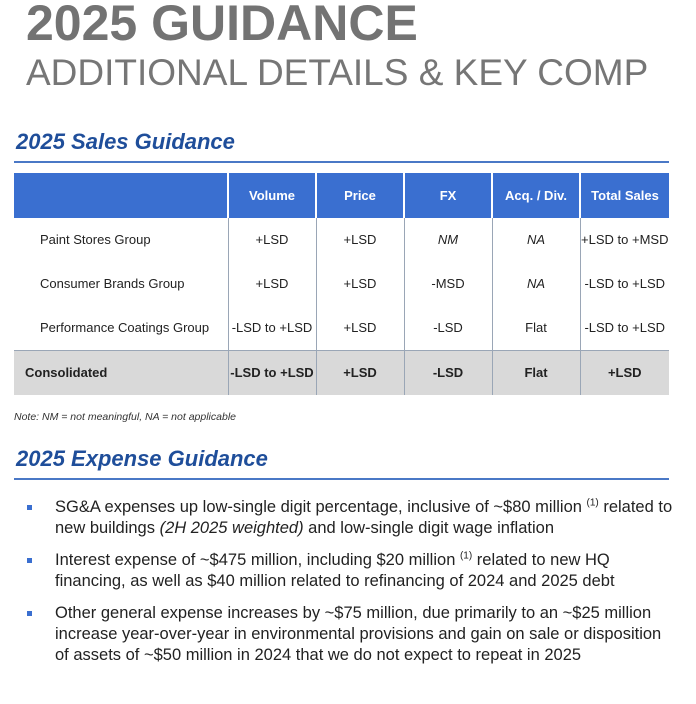 The image size is (696, 704). What do you see at coordinates (121, 195) in the screenshot?
I see `column-header` at bounding box center [121, 195].